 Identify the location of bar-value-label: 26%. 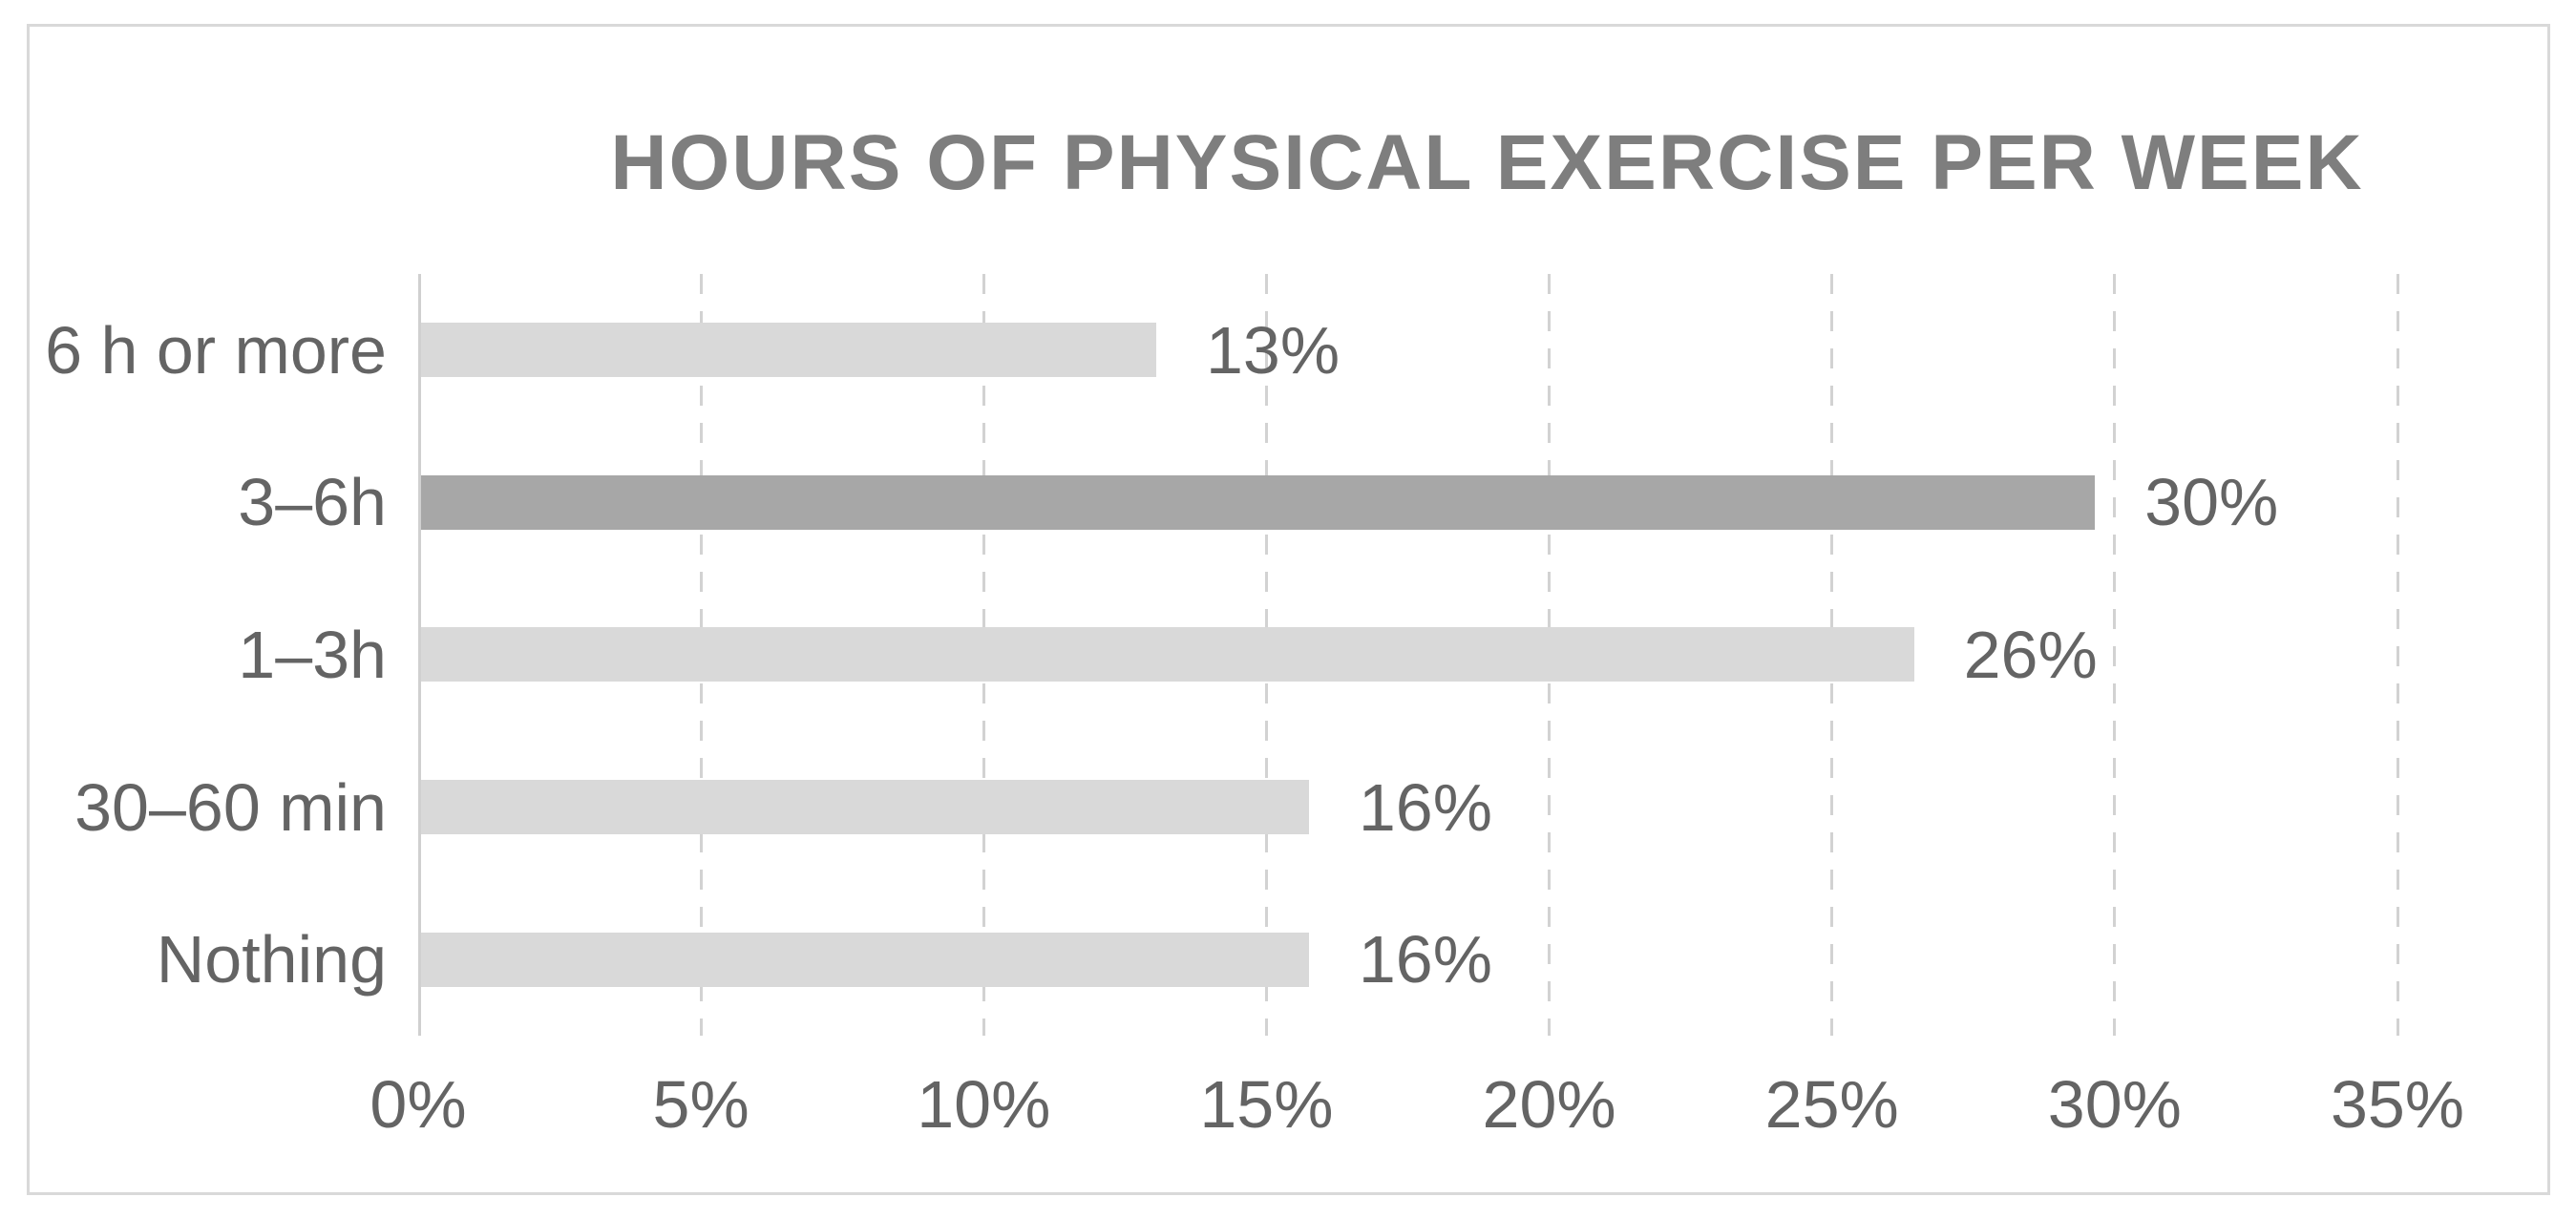
(2030, 655).